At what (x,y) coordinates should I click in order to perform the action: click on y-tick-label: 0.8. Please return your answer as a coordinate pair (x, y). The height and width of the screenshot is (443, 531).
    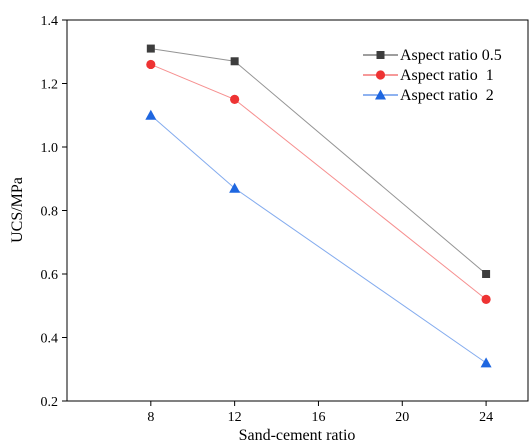
    Looking at the image, I should click on (50, 212).